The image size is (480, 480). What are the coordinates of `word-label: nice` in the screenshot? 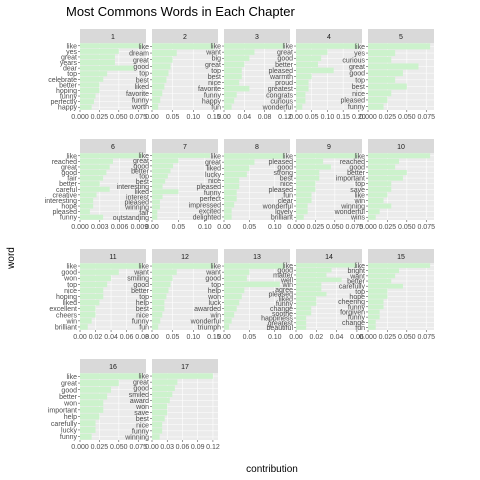 It's located at (142, 315).